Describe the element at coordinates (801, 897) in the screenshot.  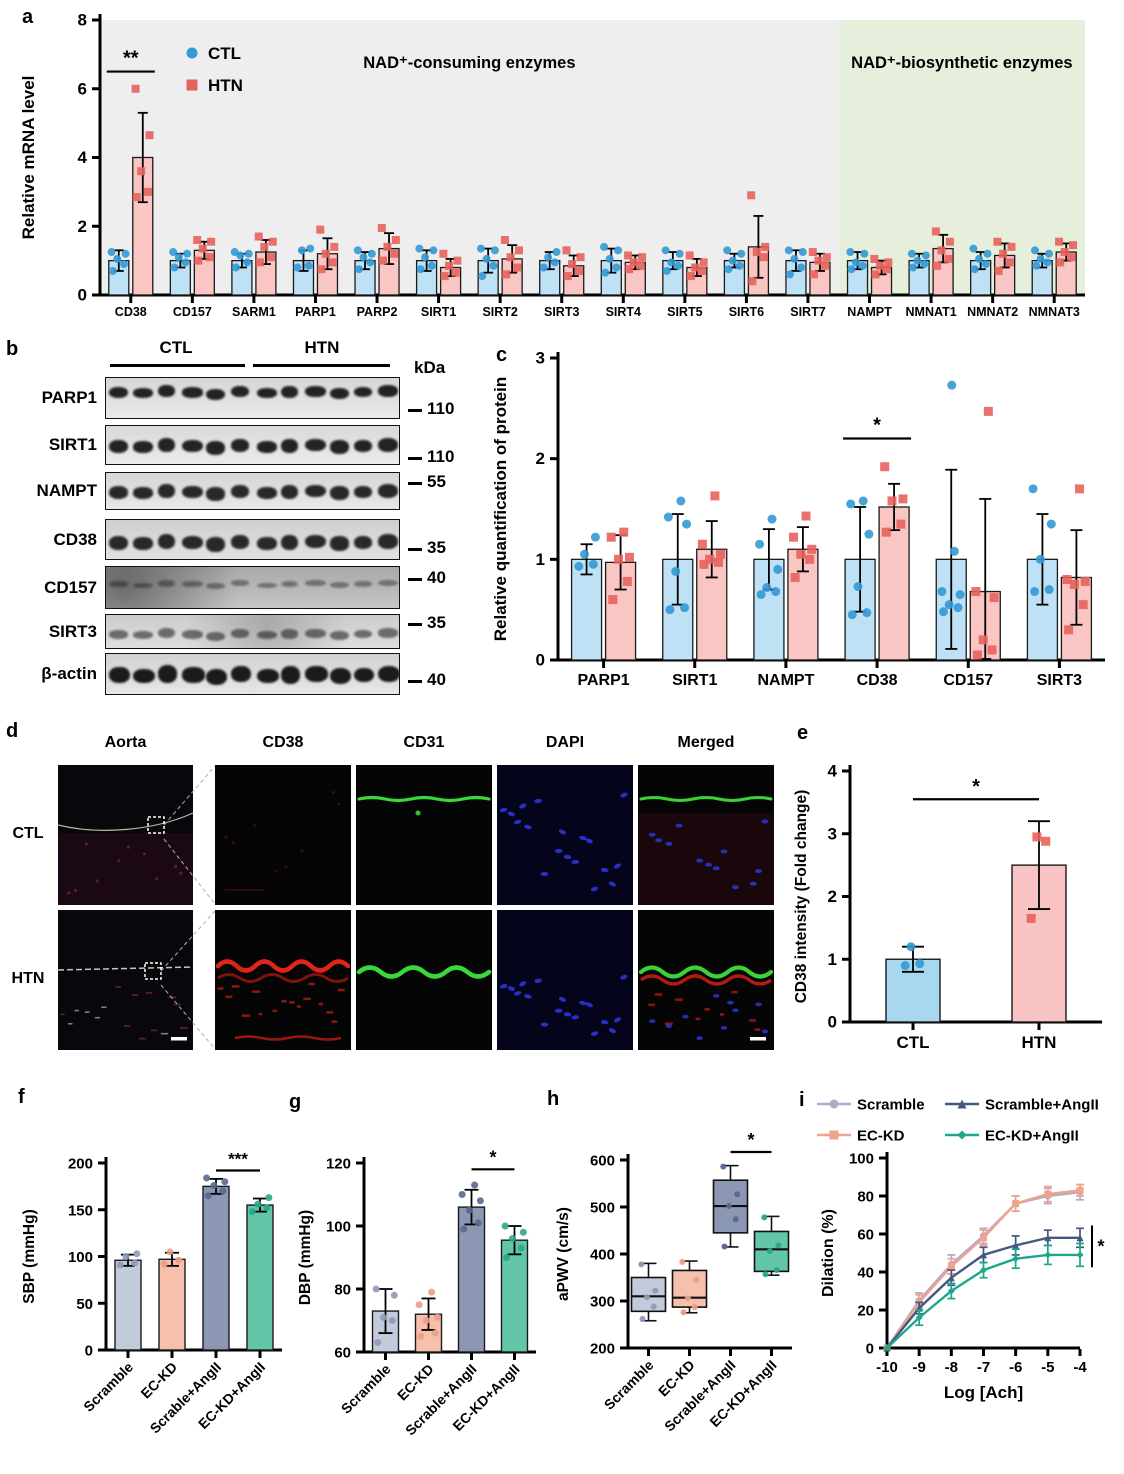
I see `y-axis-label: CD38 intensity (Fold change)` at that location.